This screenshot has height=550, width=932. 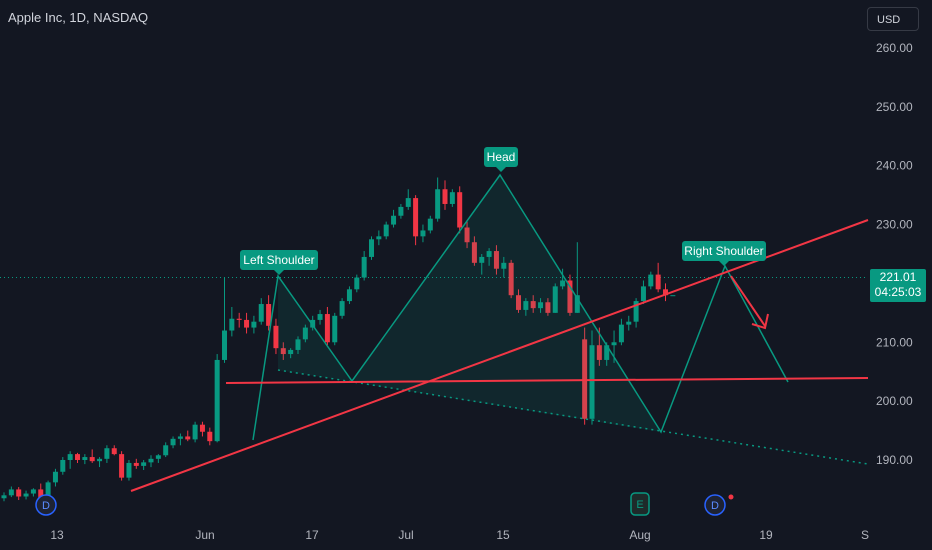 I want to click on time-tick-label: 15, so click(x=503, y=535).